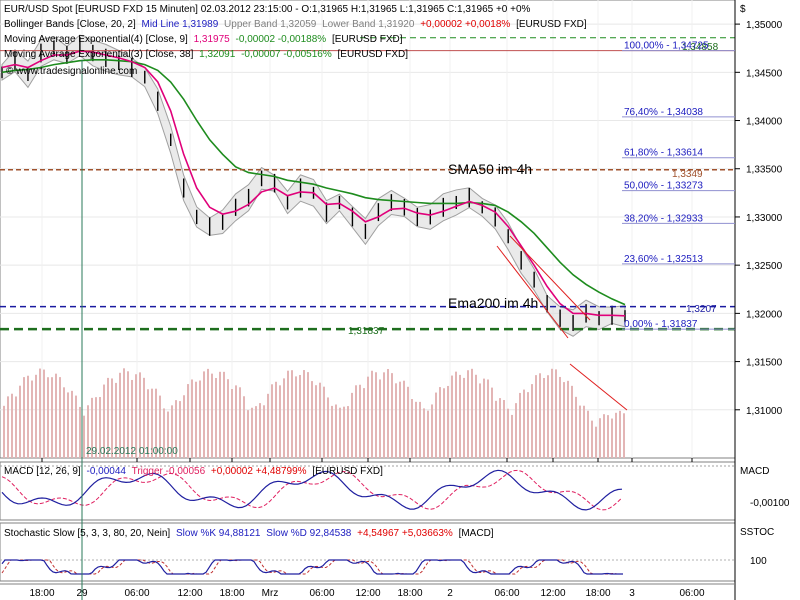 This screenshot has width=800, height=600. Describe the element at coordinates (366, 331) in the screenshot. I see `level-support-label: 1,31837` at that location.